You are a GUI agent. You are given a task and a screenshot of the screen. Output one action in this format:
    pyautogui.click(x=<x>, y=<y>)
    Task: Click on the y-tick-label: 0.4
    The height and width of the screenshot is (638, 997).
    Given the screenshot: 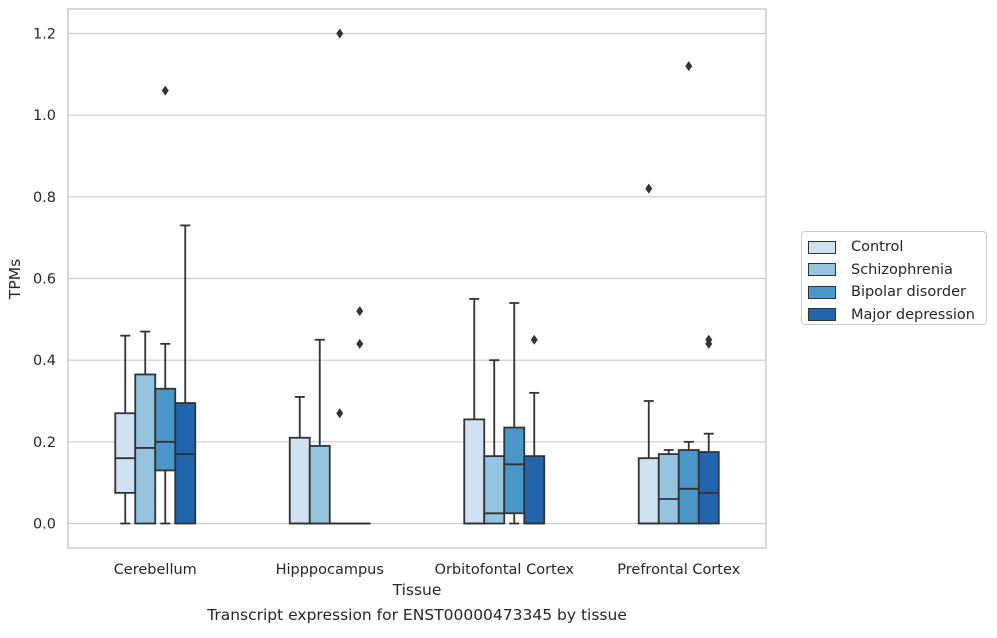 What is the action you would take?
    pyautogui.click(x=44, y=361)
    